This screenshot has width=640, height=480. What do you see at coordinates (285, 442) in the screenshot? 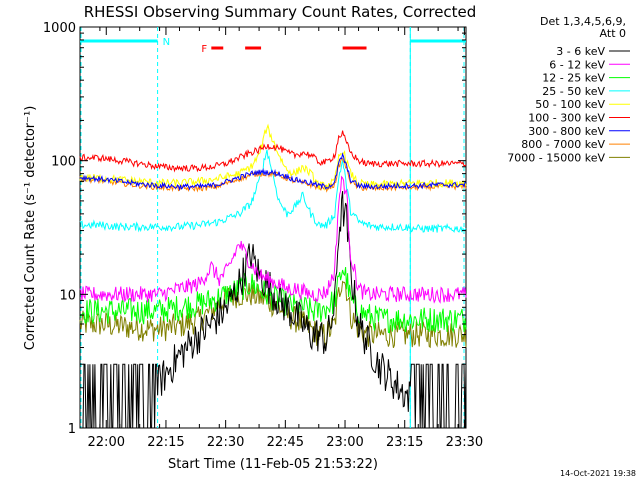
I see `x-tick-label: 22:45` at bounding box center [285, 442].